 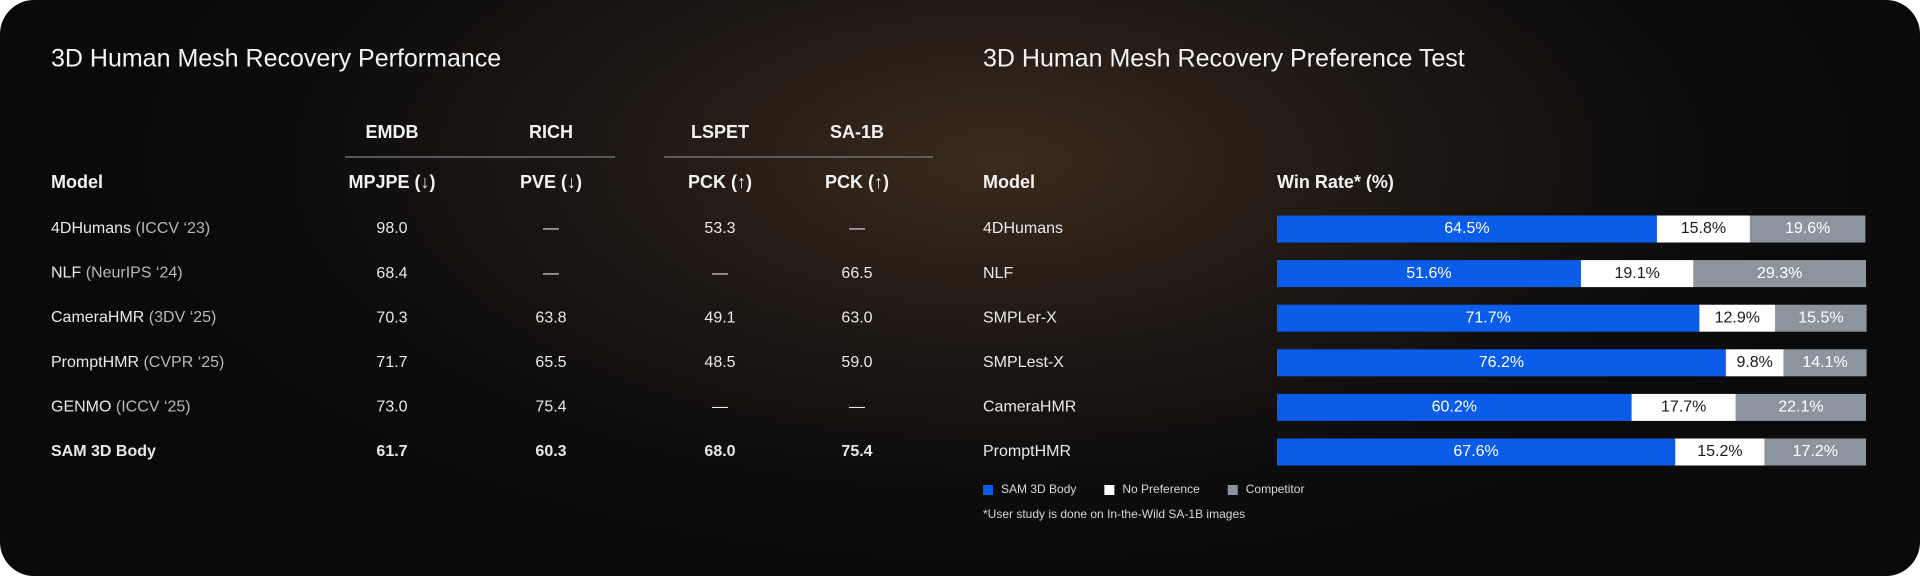 I want to click on value-label: 60.2%, so click(x=1454, y=407).